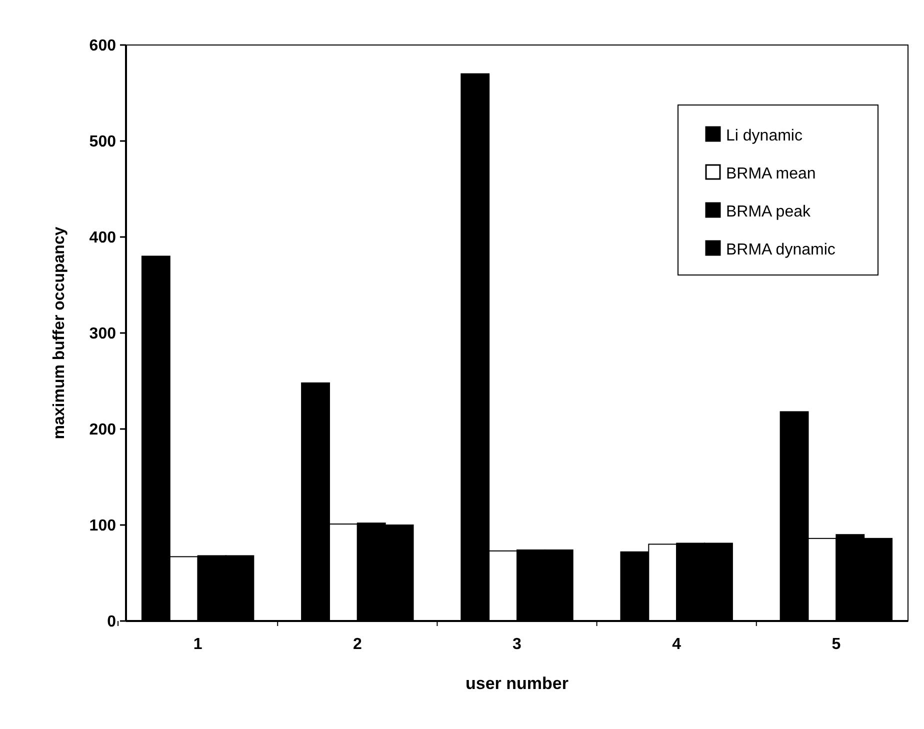 The height and width of the screenshot is (729, 924). Describe the element at coordinates (102, 430) in the screenshot. I see `y-tick-label: 200` at that location.